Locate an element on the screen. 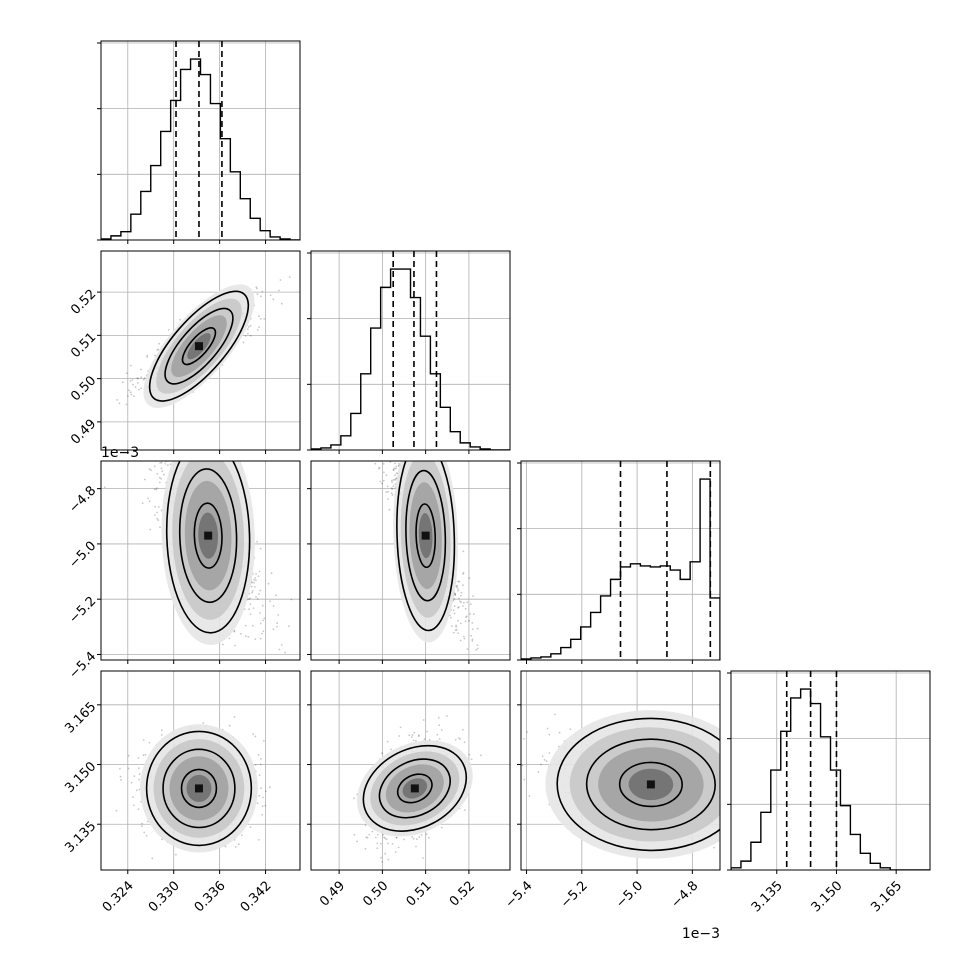 Image resolution: width=970 pixels, height=970 pixels. ytick-label: 0.52 is located at coordinates (83, 302).